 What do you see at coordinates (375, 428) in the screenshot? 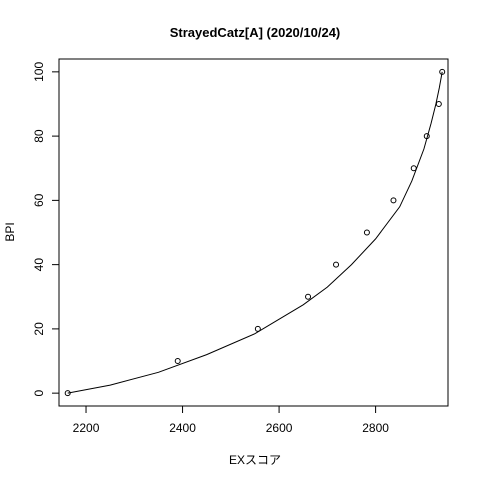
I see `x-tick-label: 2800` at bounding box center [375, 428].